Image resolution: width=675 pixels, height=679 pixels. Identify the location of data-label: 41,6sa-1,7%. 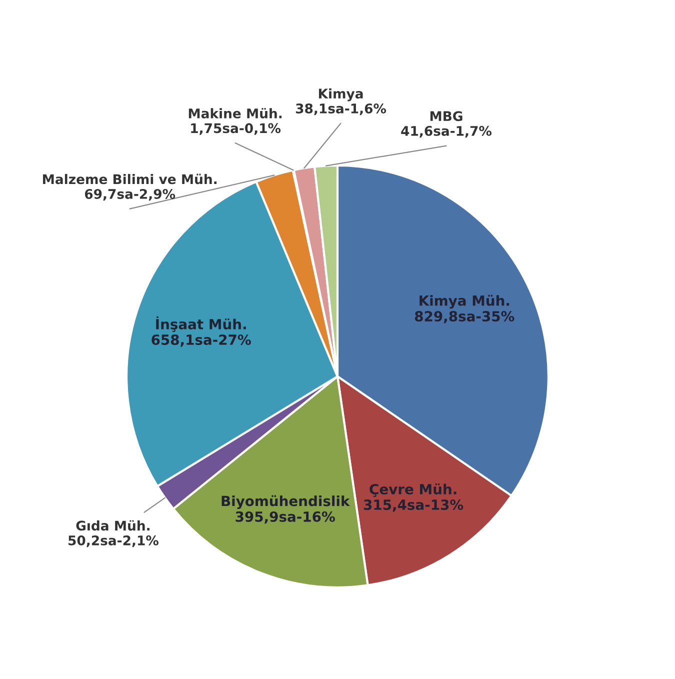
(446, 132).